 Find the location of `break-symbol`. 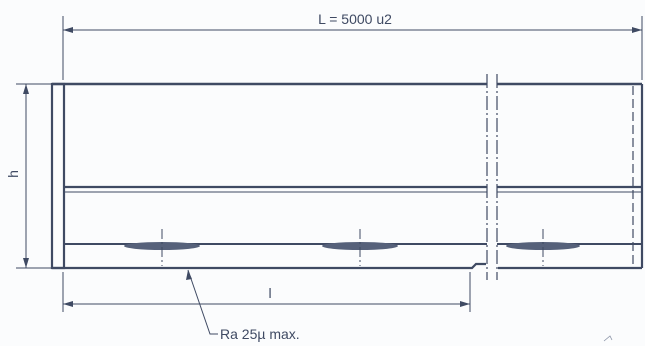

break-symbol is located at coordinates (492, 177).